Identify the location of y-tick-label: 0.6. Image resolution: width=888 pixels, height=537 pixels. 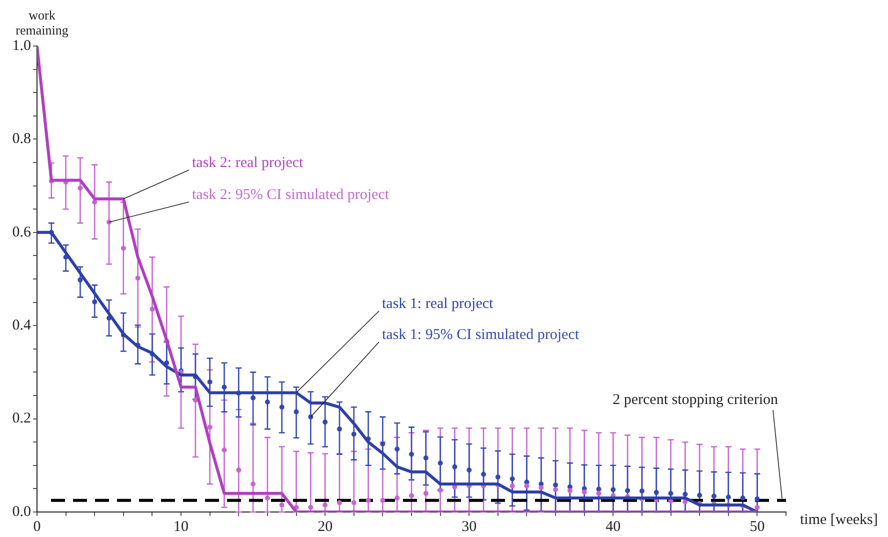
(22, 232).